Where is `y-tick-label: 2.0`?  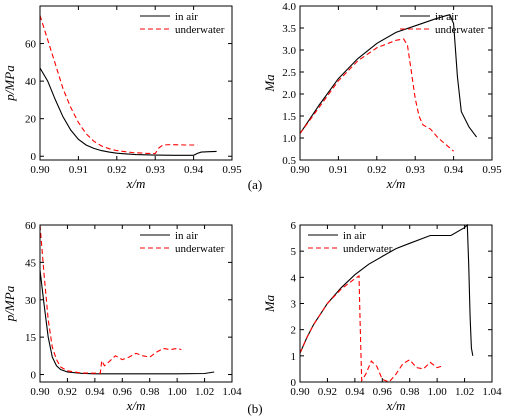 y-tick-label: 2.0 is located at coordinates (289, 95).